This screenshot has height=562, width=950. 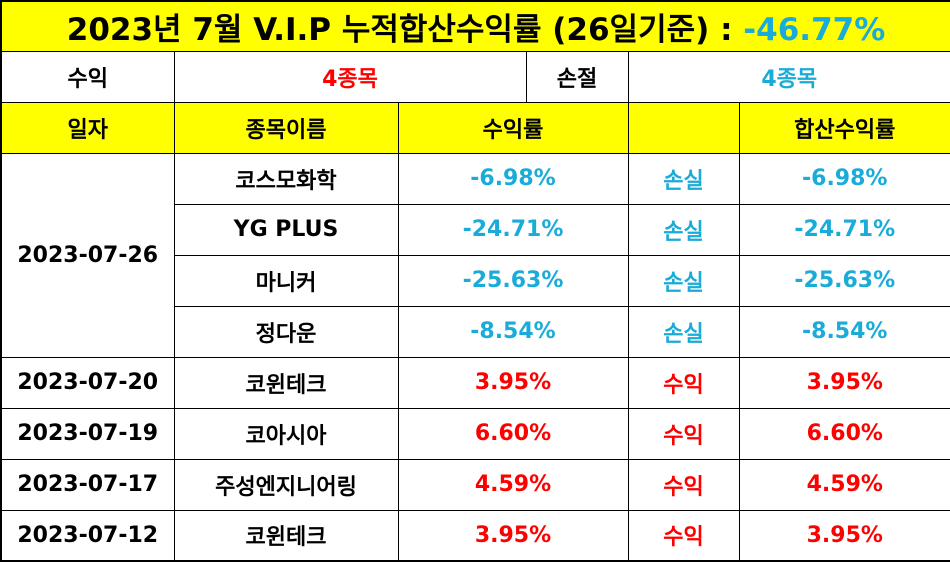 I want to click on row-date: 2023-07-20, so click(x=87, y=382).